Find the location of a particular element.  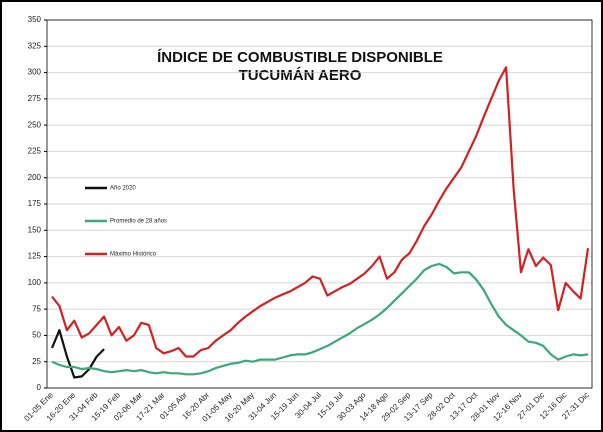

y-tick-label: 0 is located at coordinates (39, 387).